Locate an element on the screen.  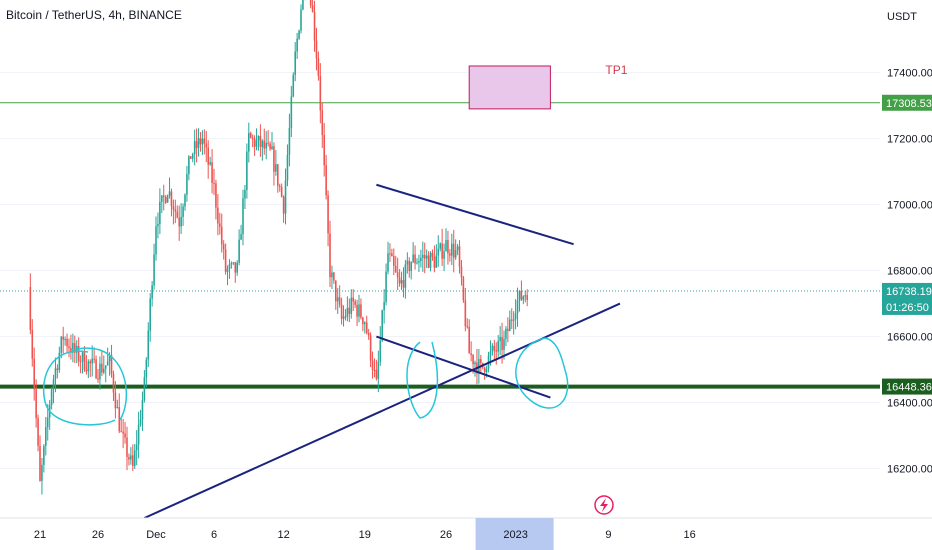
time-tick-label: 12 is located at coordinates (283, 535).